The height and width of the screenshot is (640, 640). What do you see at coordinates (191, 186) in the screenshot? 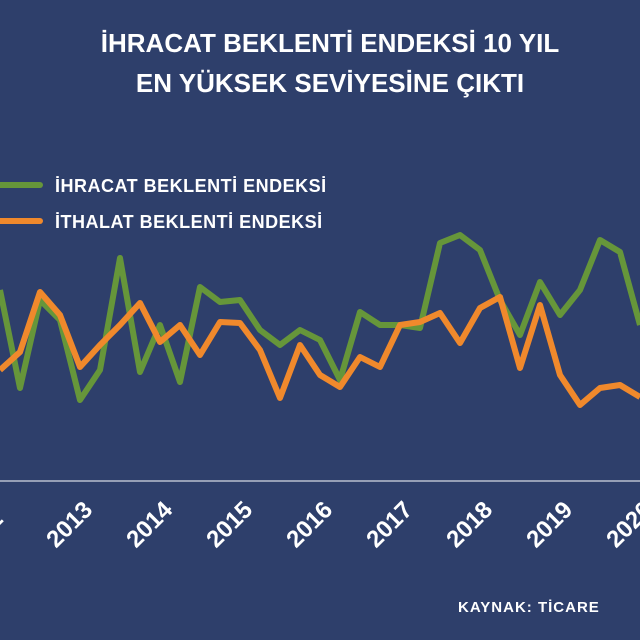
I see `legend-label: İHRACAT BEKLENTİ ENDEKSİ` at bounding box center [191, 186].